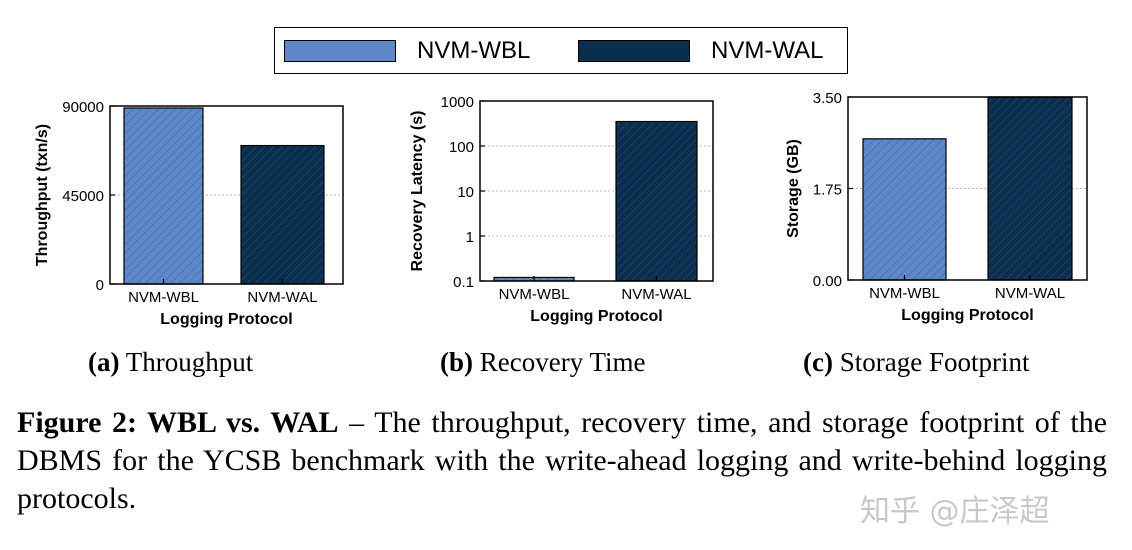 The image size is (1132, 550). I want to click on caption-c-text: Storage Footprint, so click(934, 362).